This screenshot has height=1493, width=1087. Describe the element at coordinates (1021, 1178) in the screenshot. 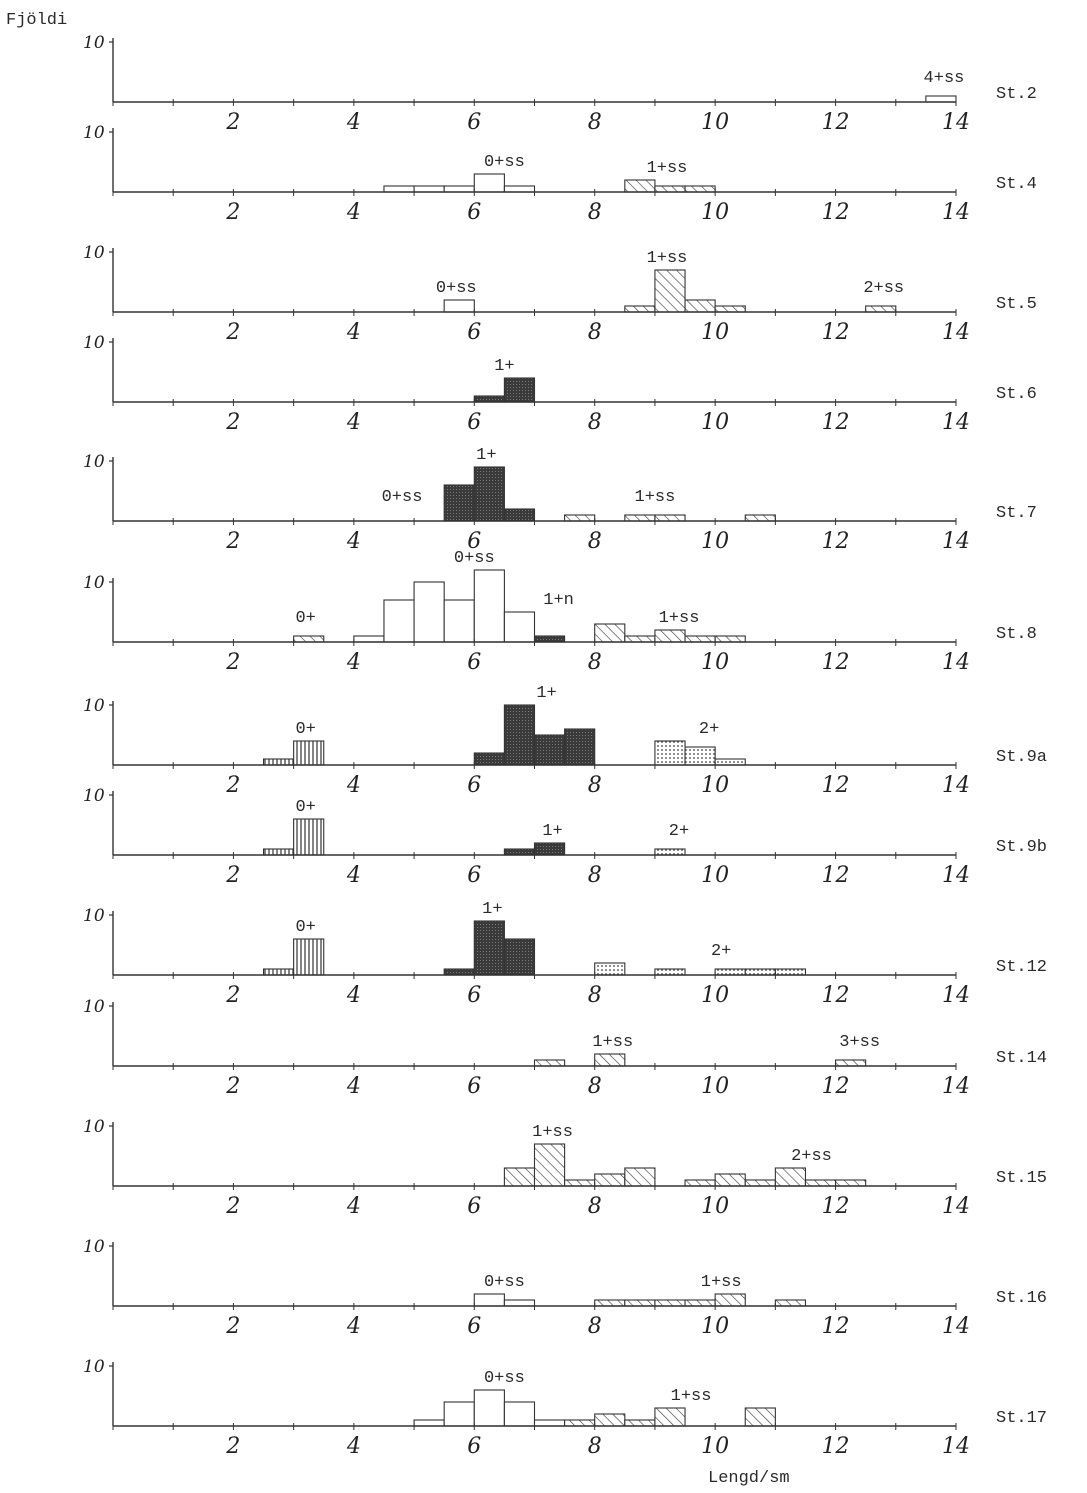

I see `station-label: St.15` at that location.